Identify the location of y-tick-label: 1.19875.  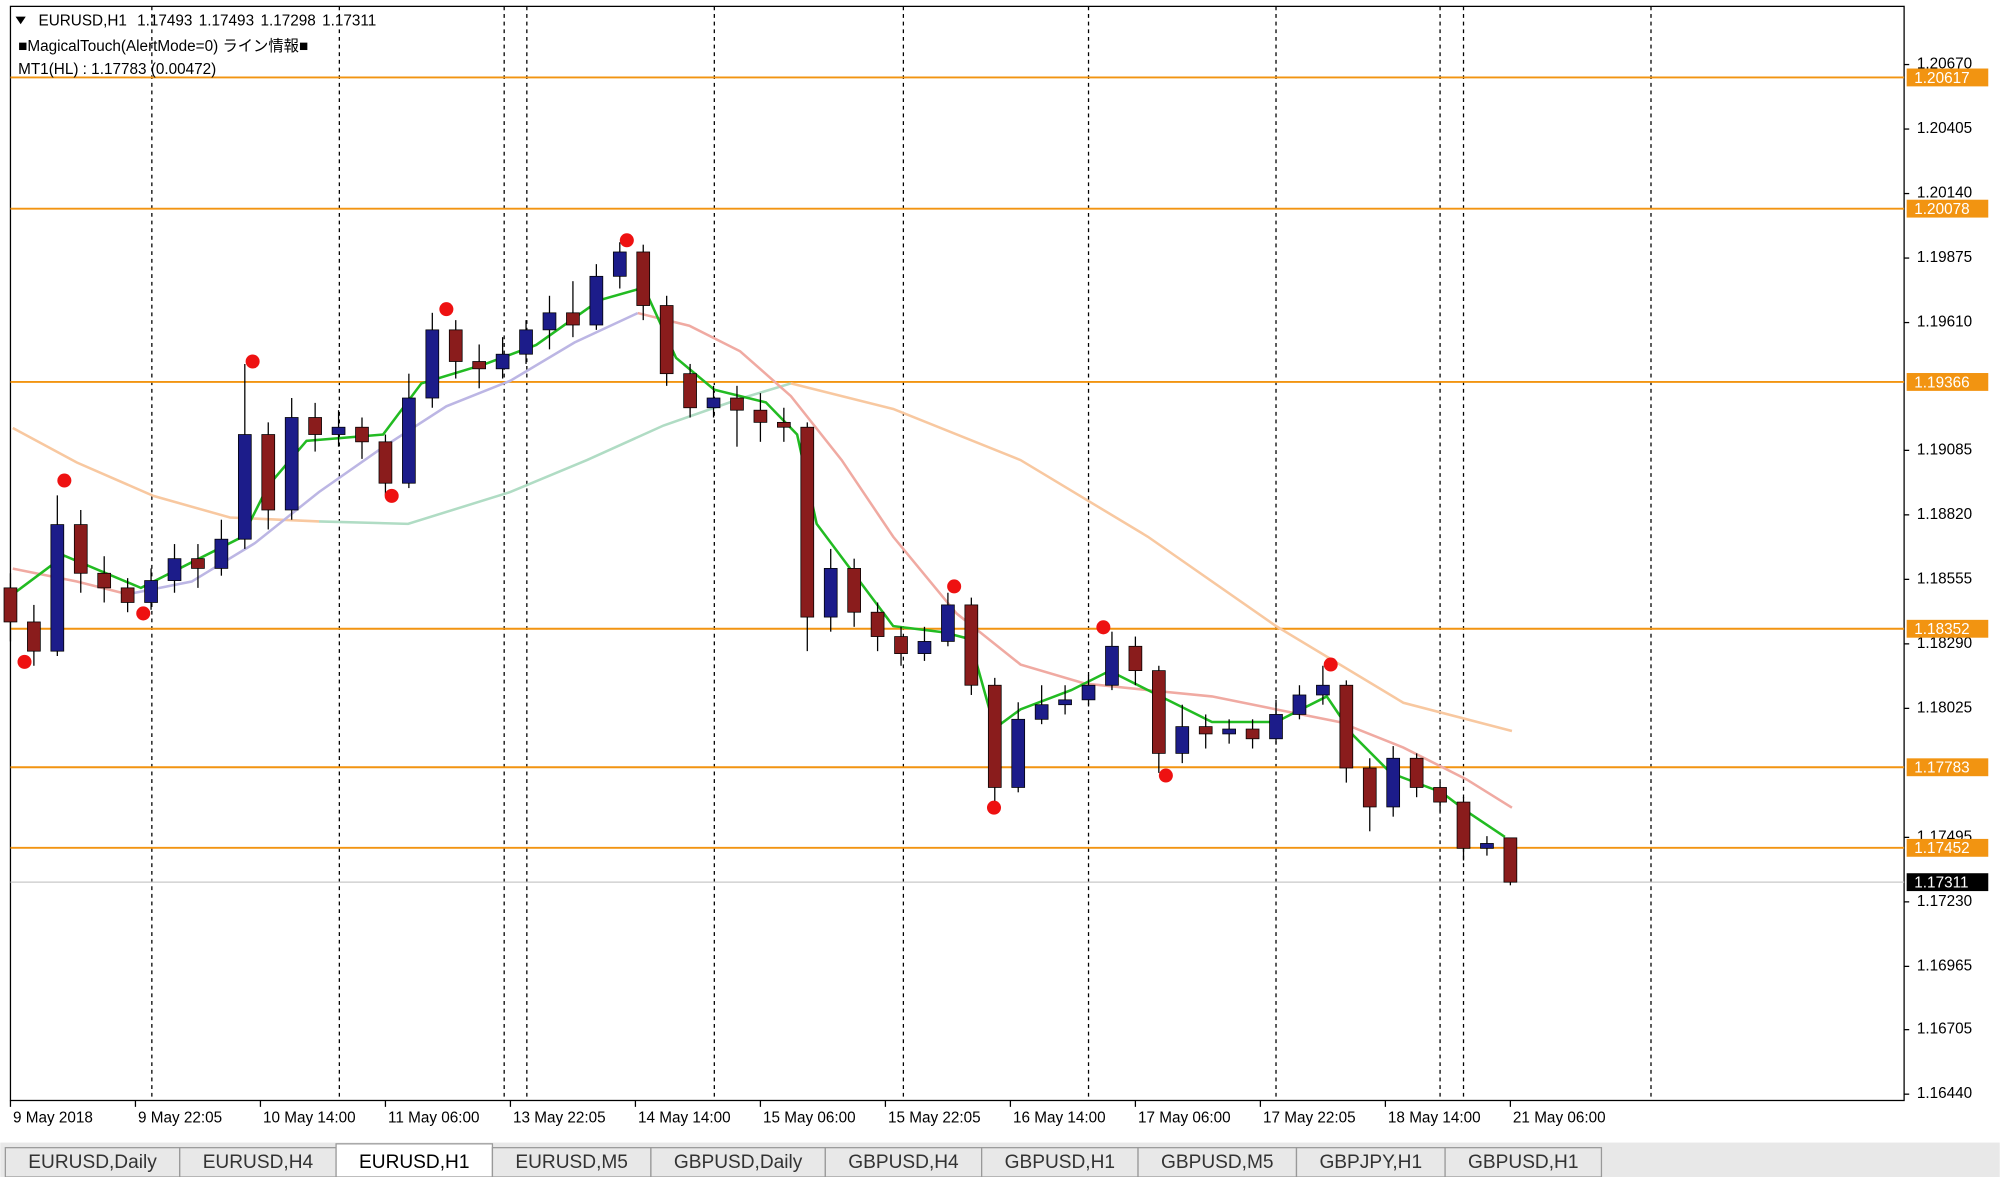
(1944, 257).